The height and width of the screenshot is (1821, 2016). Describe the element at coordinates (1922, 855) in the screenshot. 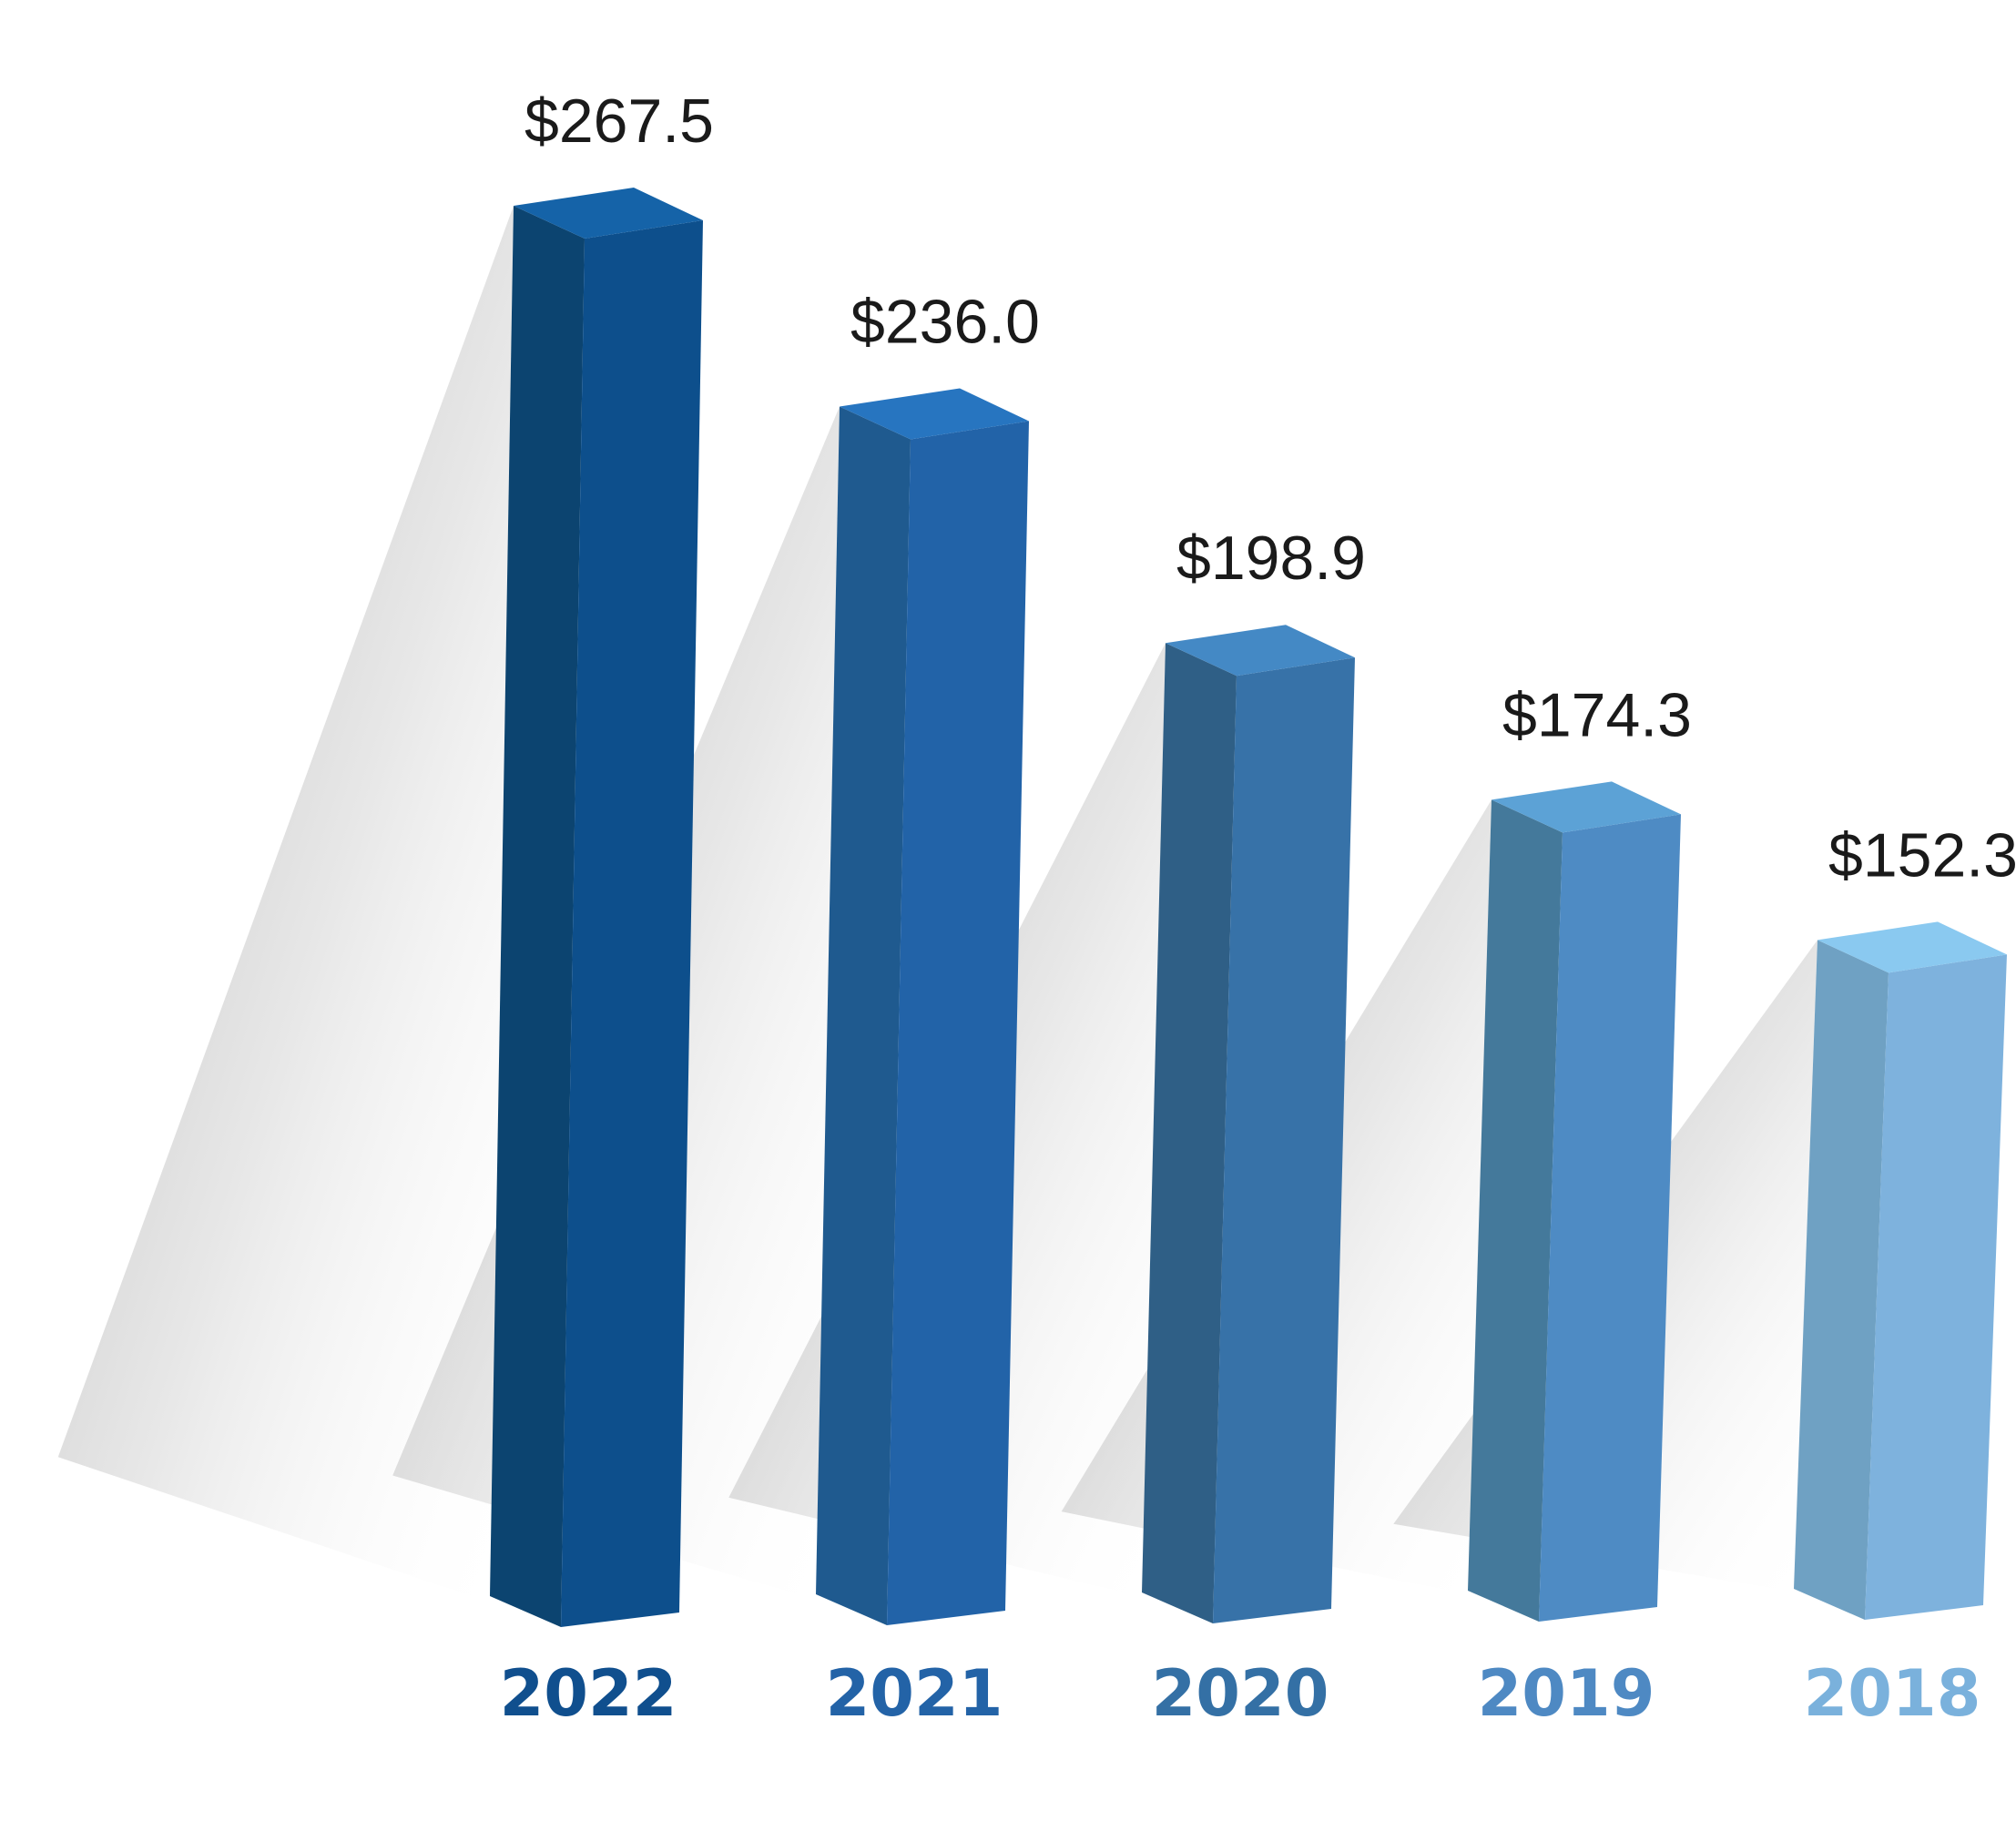

I see `value-label-2018: $152.3` at that location.